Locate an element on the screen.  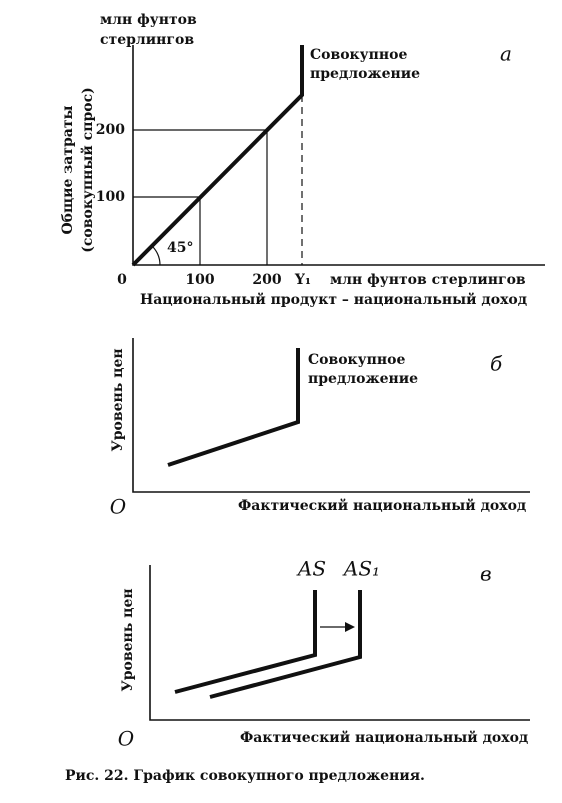
panel-label: а is located at coordinates (506, 54).